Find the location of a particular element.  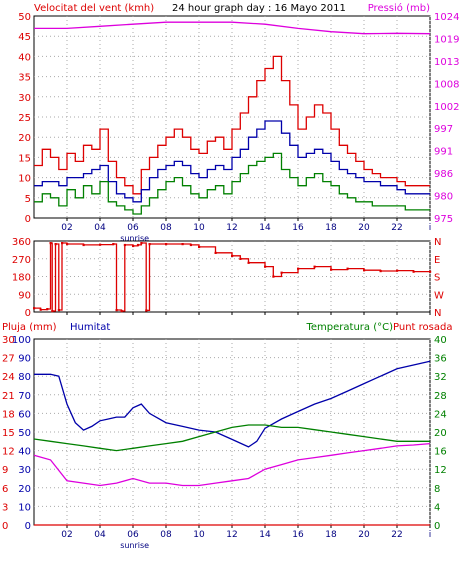

pressure-y-tick-label: 997 is located at coordinates (443, 129).